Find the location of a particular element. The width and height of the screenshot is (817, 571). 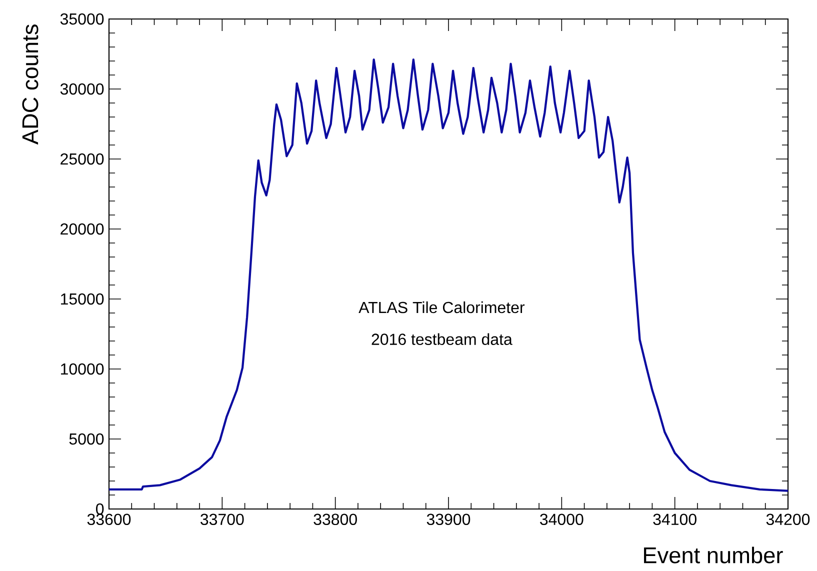

y-tick-label: 15000 is located at coordinates (82, 299).